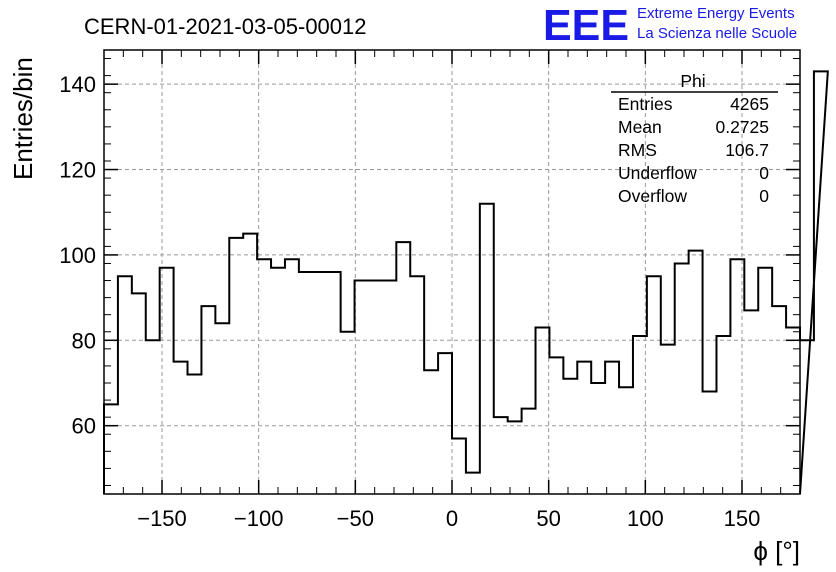 This screenshot has height=572, width=836. What do you see at coordinates (717, 33) in the screenshot?
I see `logo-line-2: La Scienza nelle Scuole` at bounding box center [717, 33].